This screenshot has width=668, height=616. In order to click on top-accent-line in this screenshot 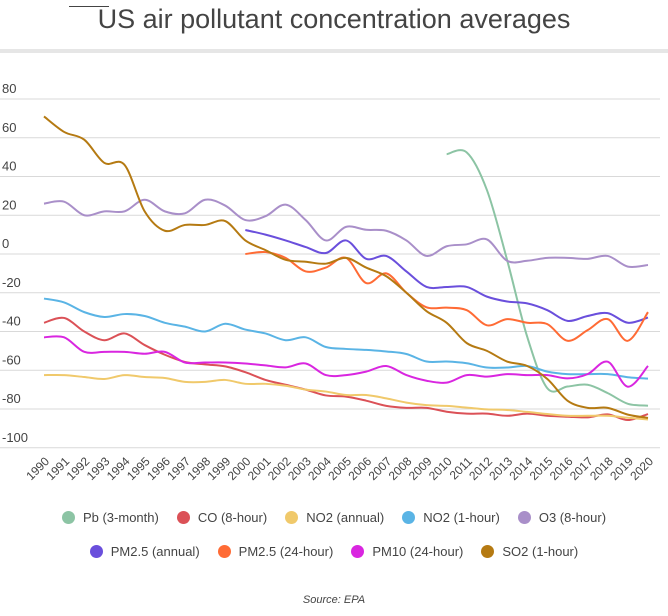, I will do `click(89, 6)`.